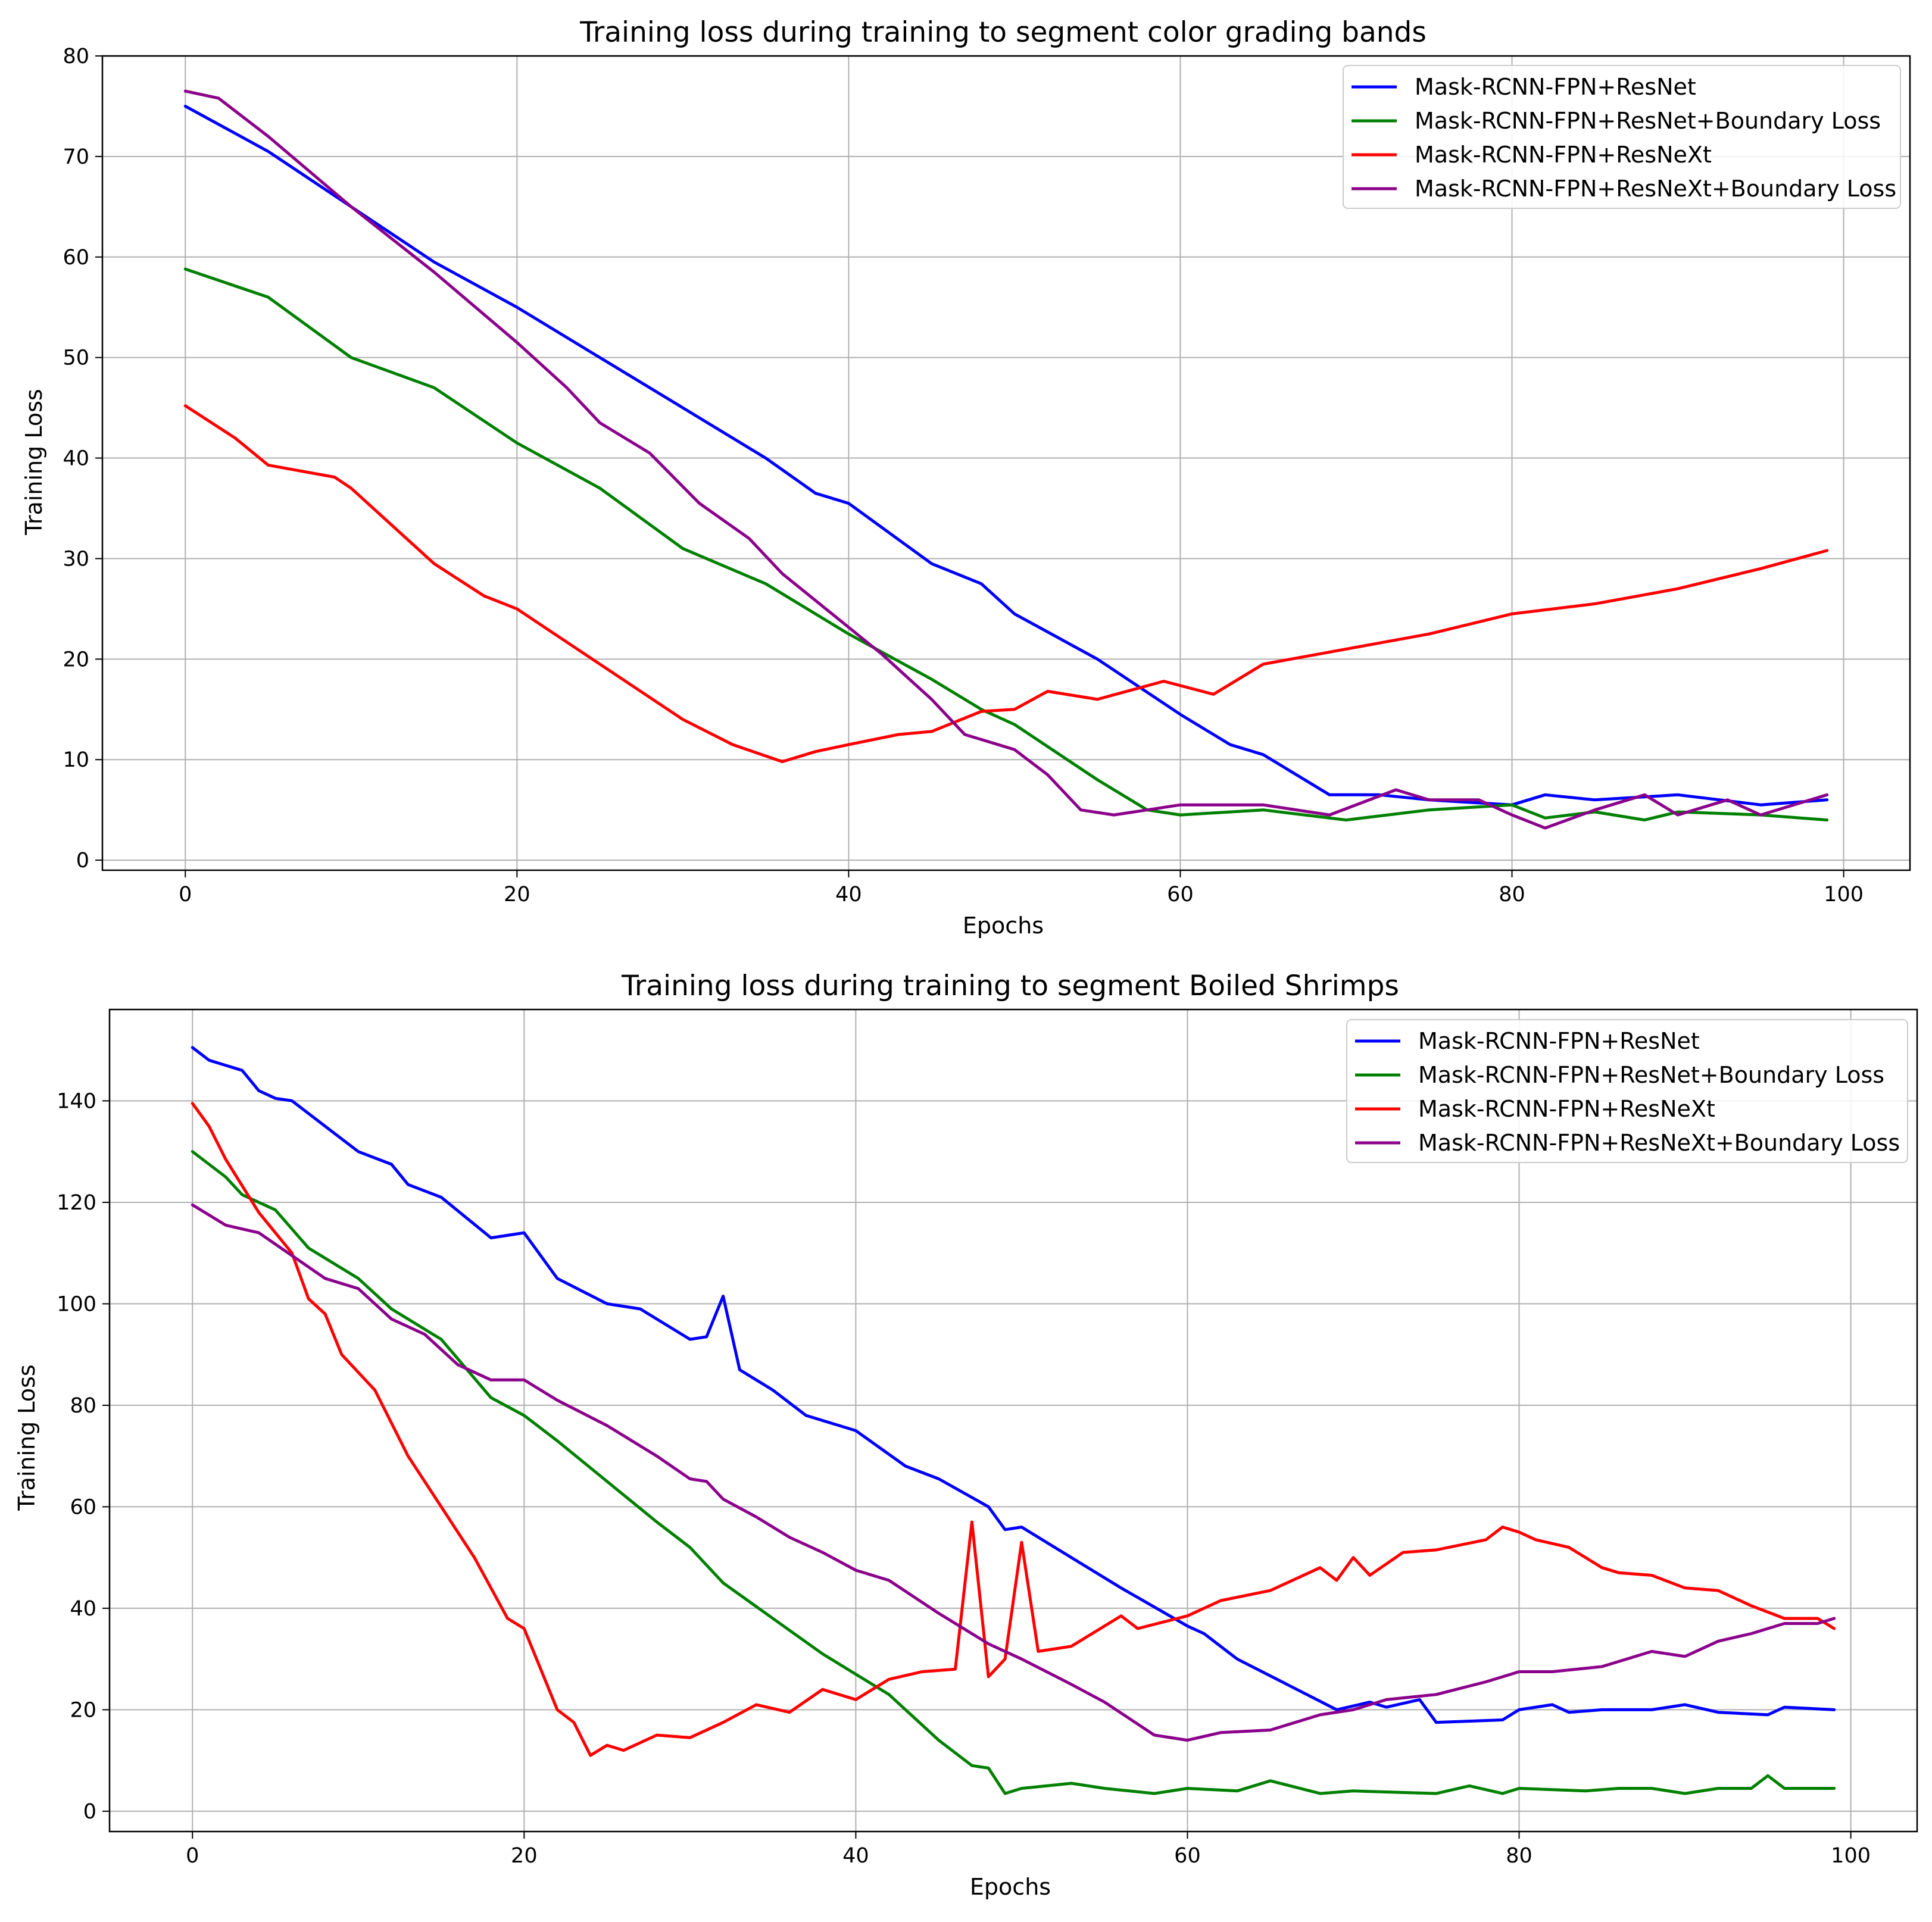  What do you see at coordinates (76, 559) in the screenshot?
I see `y-tick-label: 30` at bounding box center [76, 559].